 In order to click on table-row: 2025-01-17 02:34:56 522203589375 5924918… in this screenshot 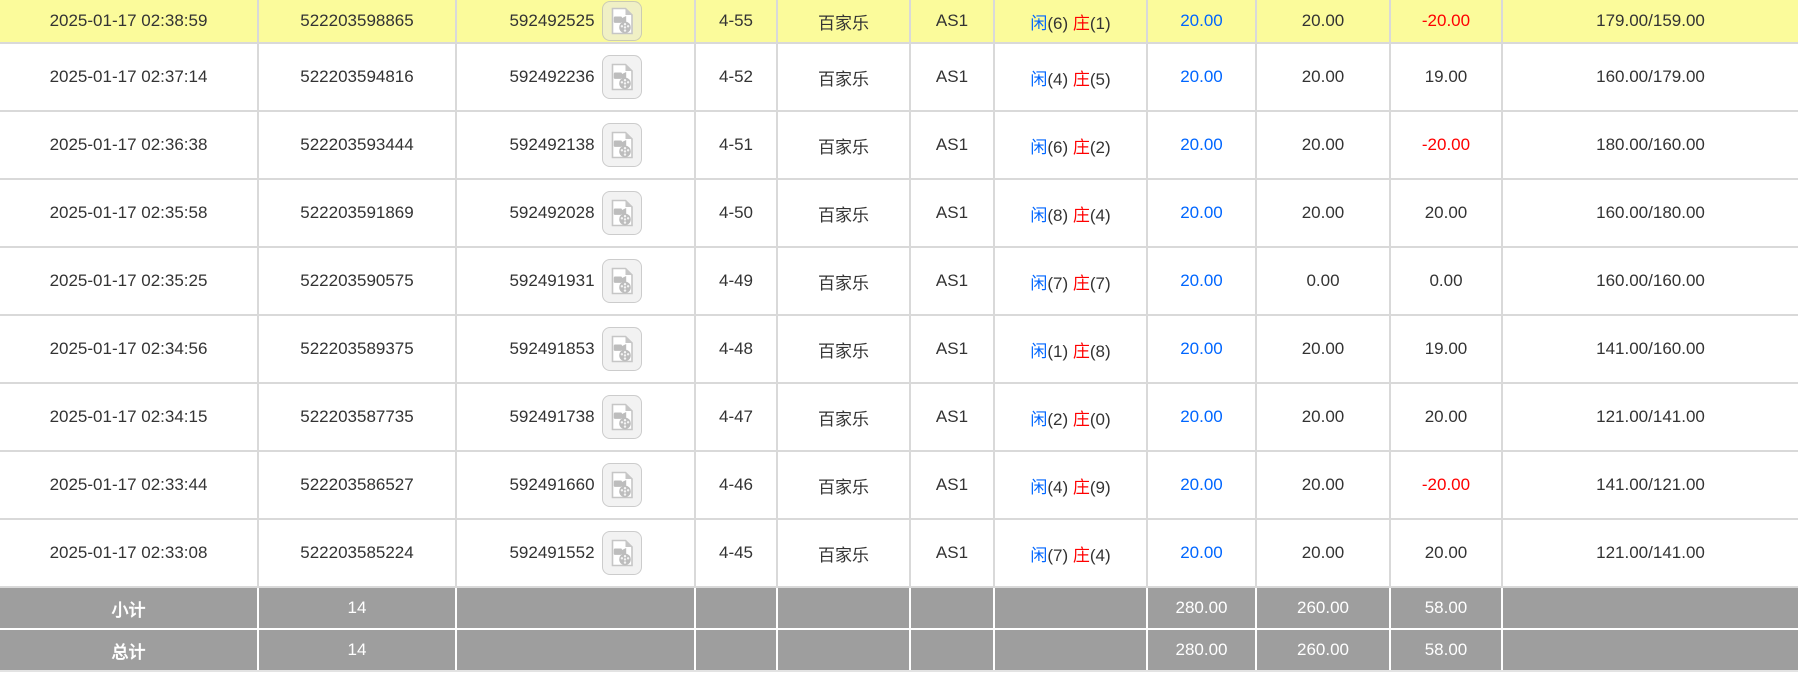, I will do `click(899, 349)`.